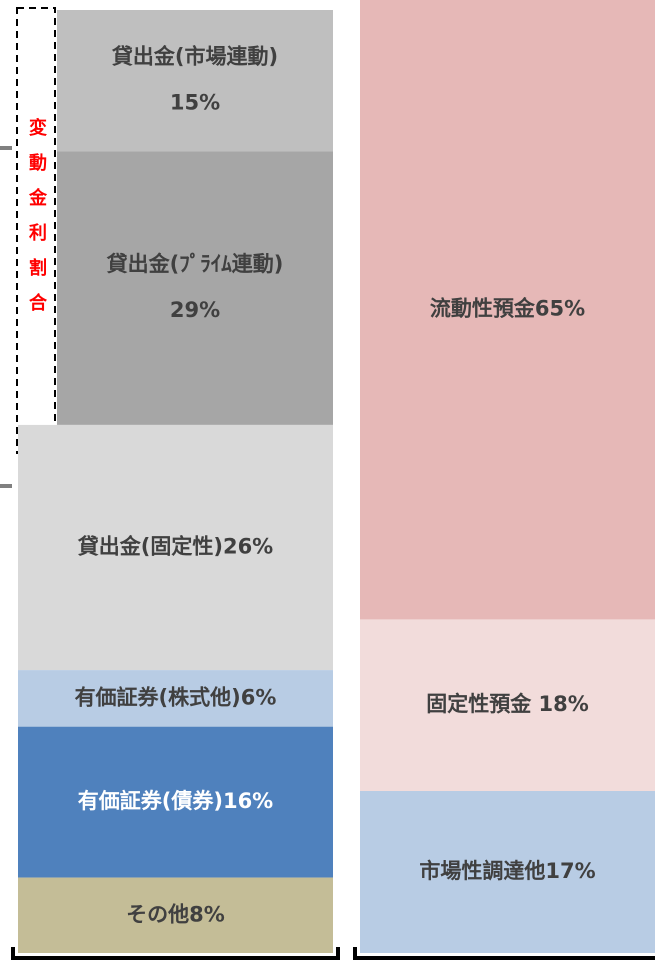 The image size is (655, 964). I want to click on segment-label: 固定性預金 18%, so click(507, 704).